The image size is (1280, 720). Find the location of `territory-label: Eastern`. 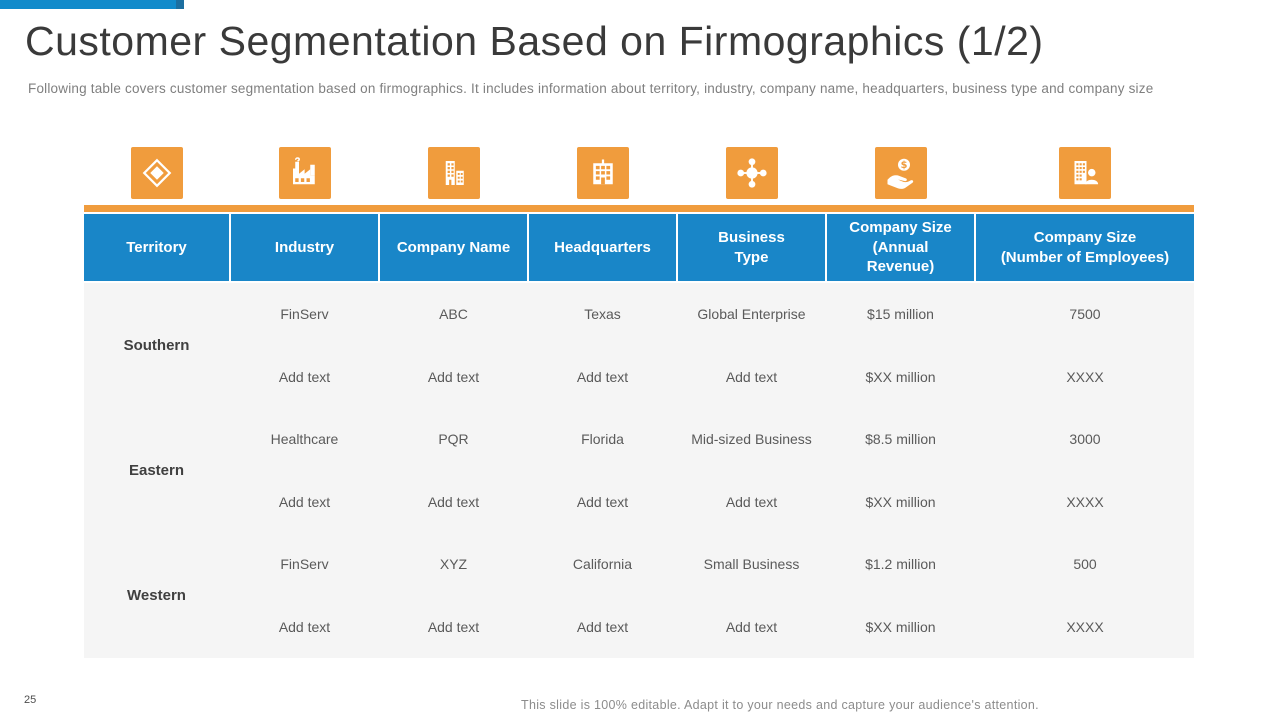

territory-label: Eastern is located at coordinates (156, 470).